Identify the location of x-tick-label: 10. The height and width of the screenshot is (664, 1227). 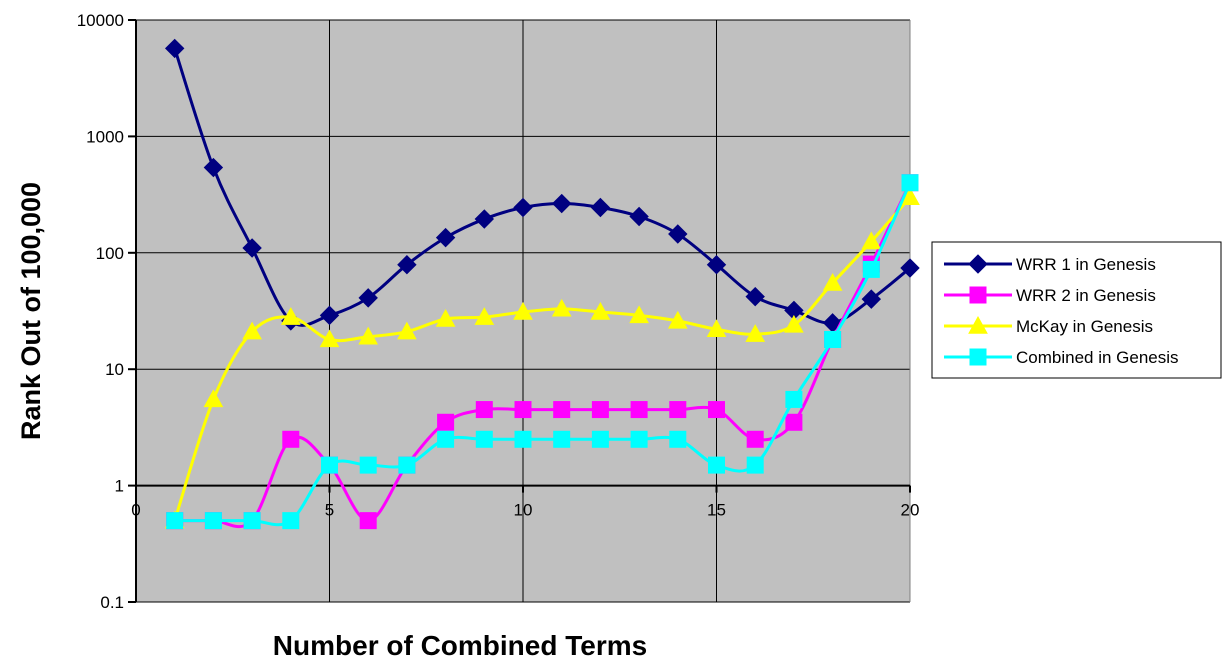
(523, 510).